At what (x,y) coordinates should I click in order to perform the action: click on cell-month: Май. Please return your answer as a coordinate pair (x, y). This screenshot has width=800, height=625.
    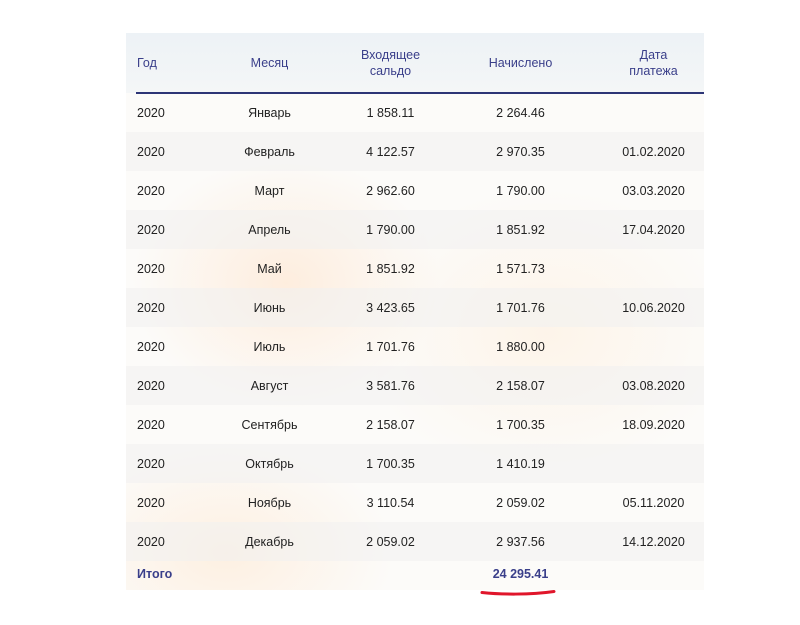
    Looking at the image, I should click on (269, 268).